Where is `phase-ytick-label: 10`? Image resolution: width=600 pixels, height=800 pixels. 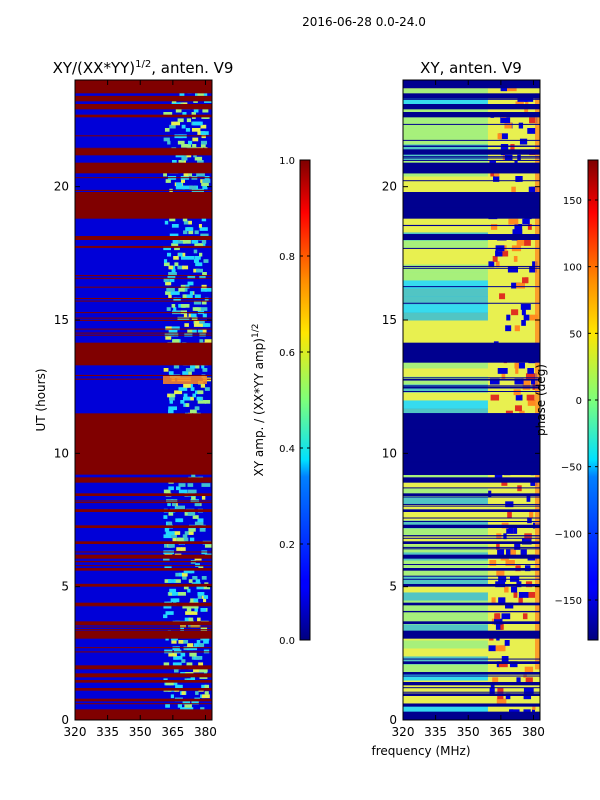 phase-ytick-label: 10 is located at coordinates (389, 453).